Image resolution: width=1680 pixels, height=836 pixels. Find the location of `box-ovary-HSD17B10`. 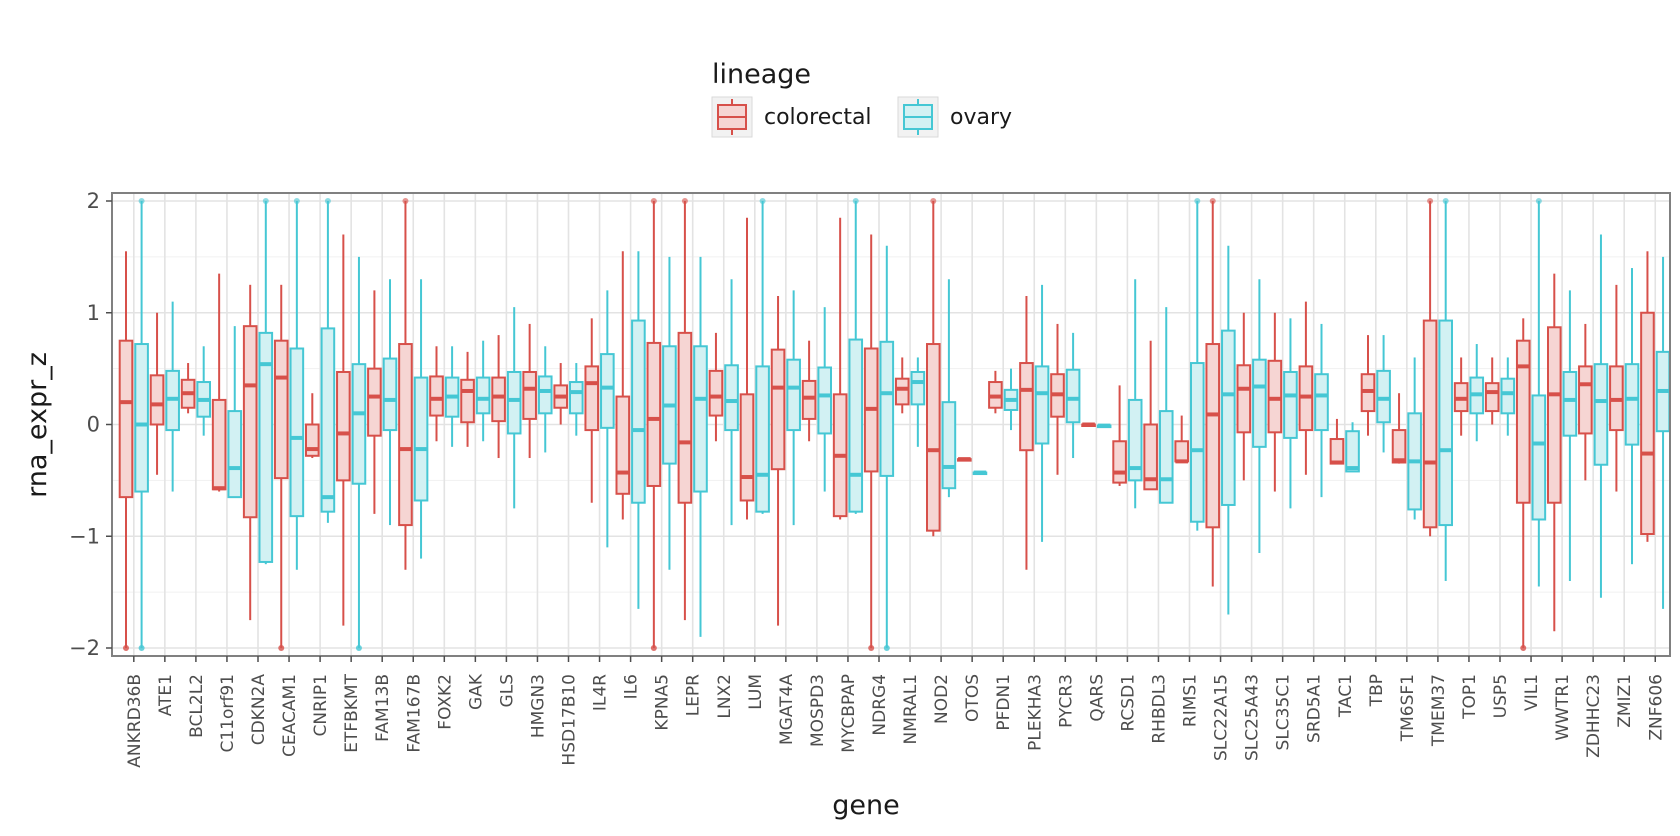

box-ovary-HSD17B10 is located at coordinates (576, 399).